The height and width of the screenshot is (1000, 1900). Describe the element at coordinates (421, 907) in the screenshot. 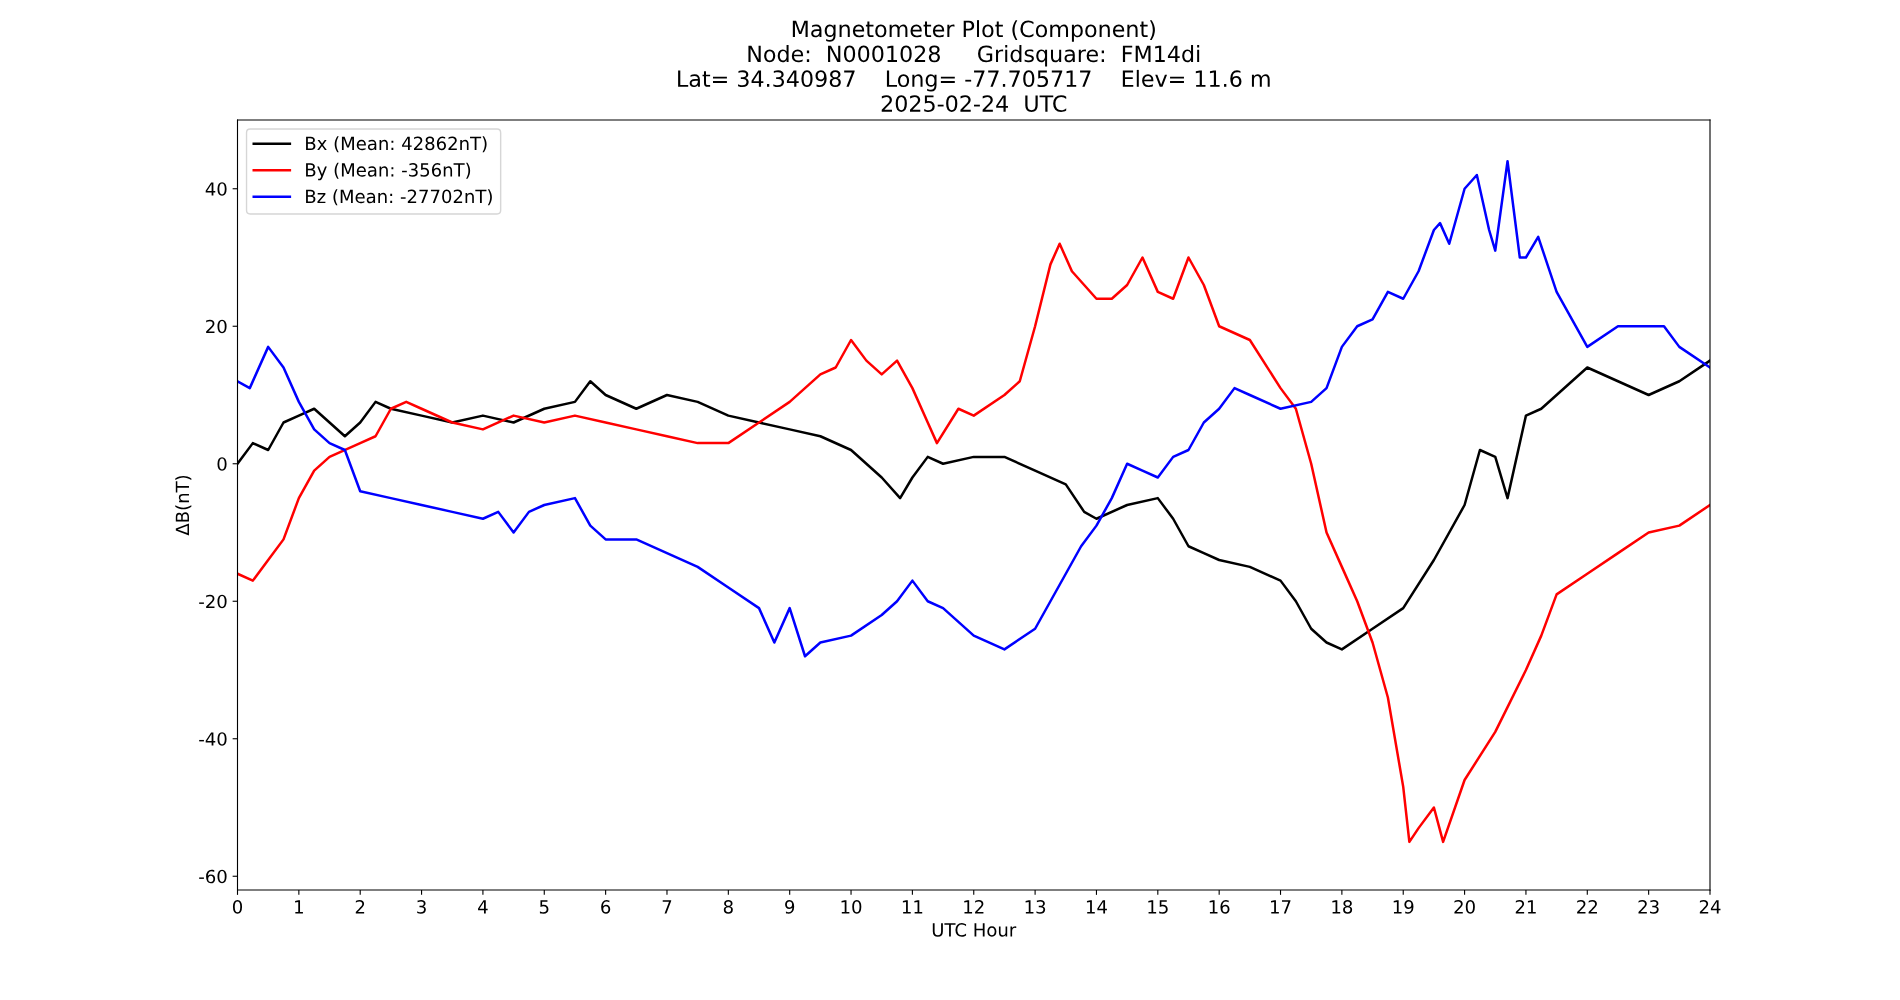

I see `x-tick-label: 3` at that location.